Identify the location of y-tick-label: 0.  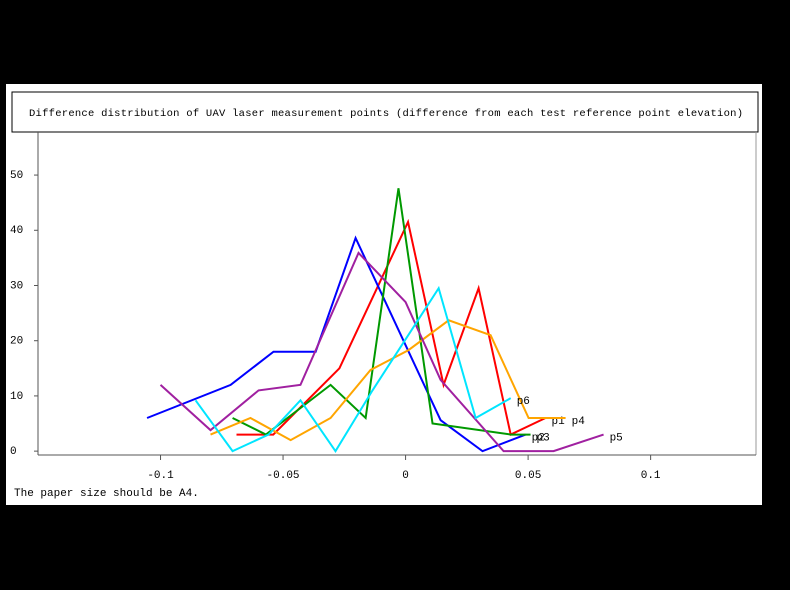
(13, 452).